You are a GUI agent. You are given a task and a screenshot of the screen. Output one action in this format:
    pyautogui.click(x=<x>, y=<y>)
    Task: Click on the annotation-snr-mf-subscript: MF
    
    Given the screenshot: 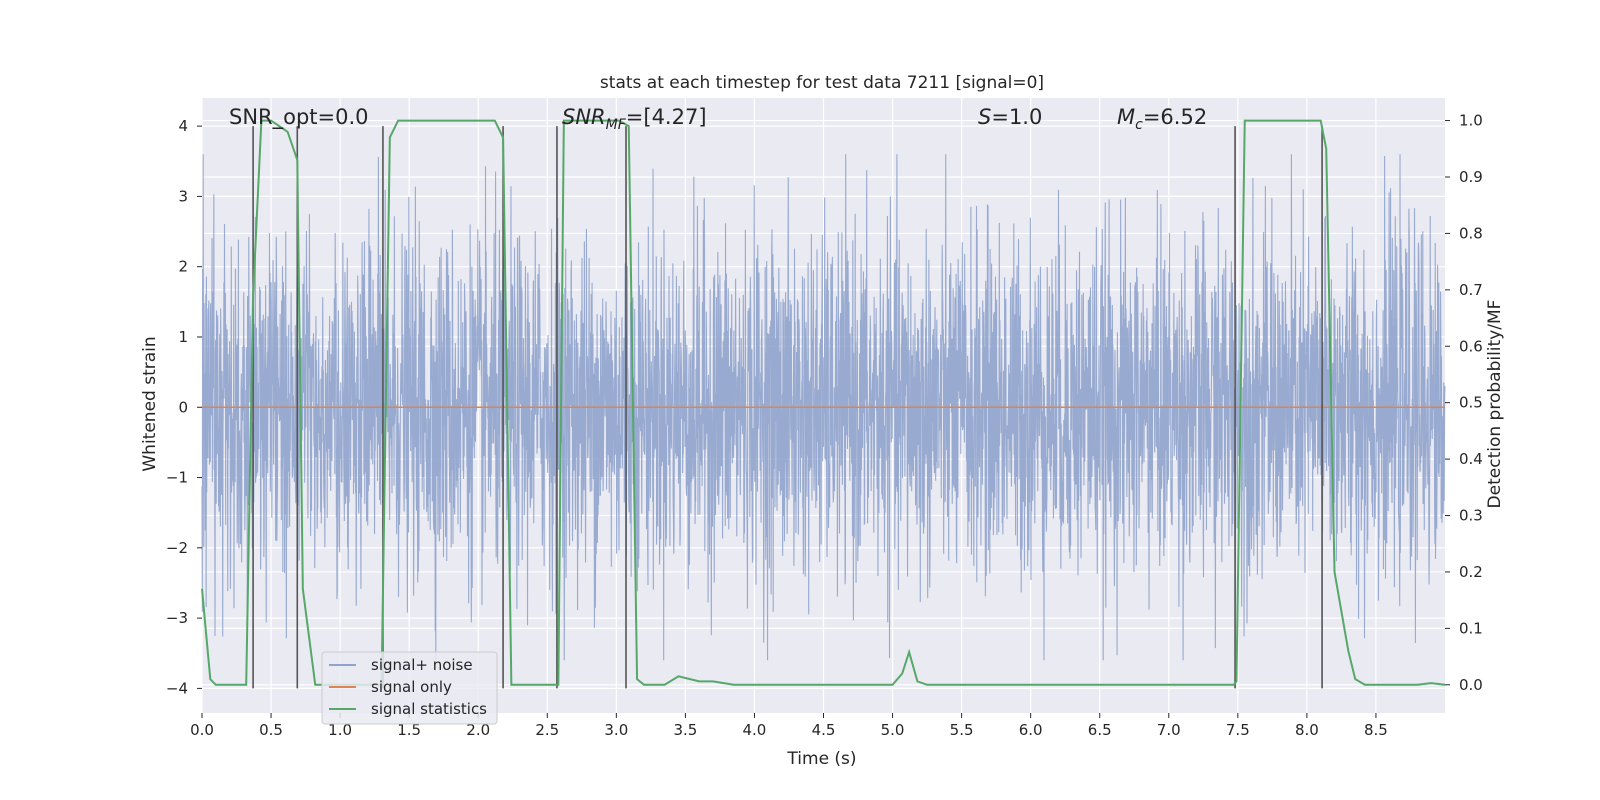 What is the action you would take?
    pyautogui.click(x=616, y=125)
    